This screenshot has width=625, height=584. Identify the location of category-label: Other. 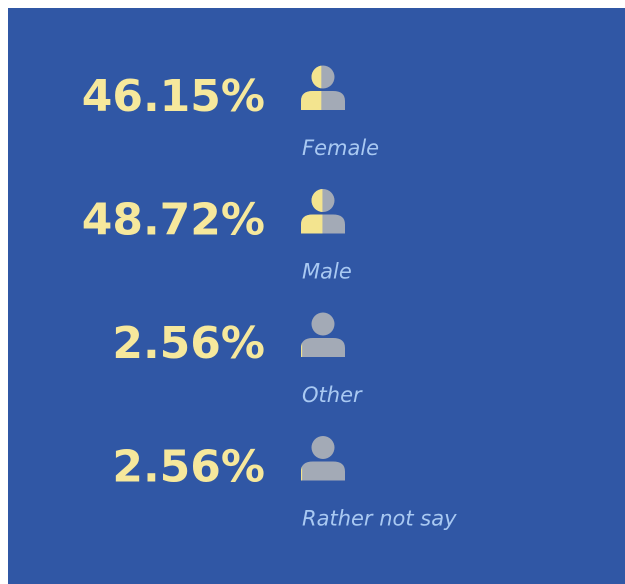
(332, 395).